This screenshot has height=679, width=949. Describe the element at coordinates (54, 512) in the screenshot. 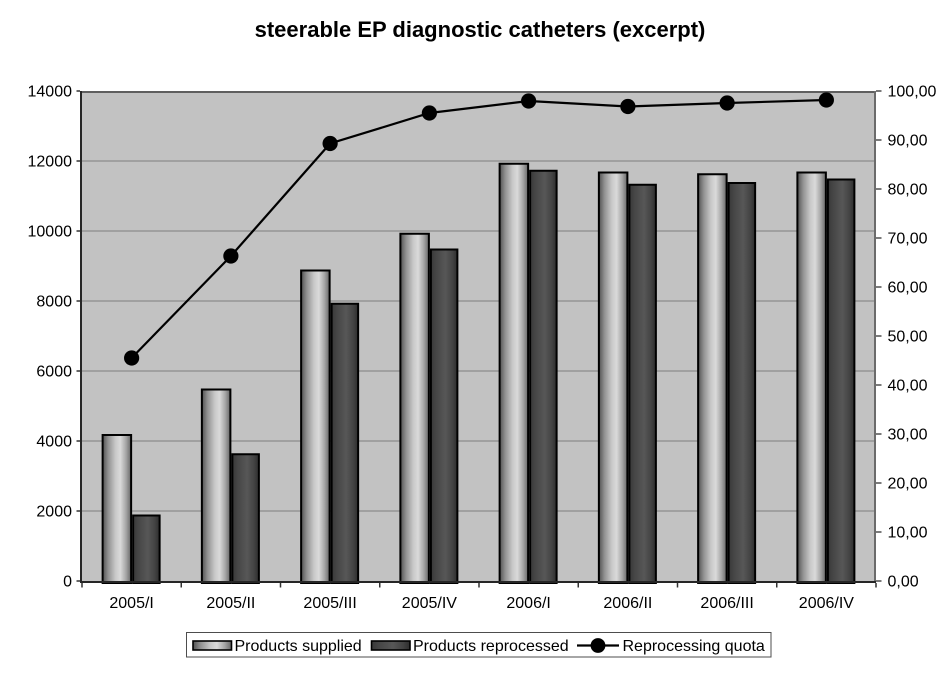

I see `svg-text: 2000` at that location.